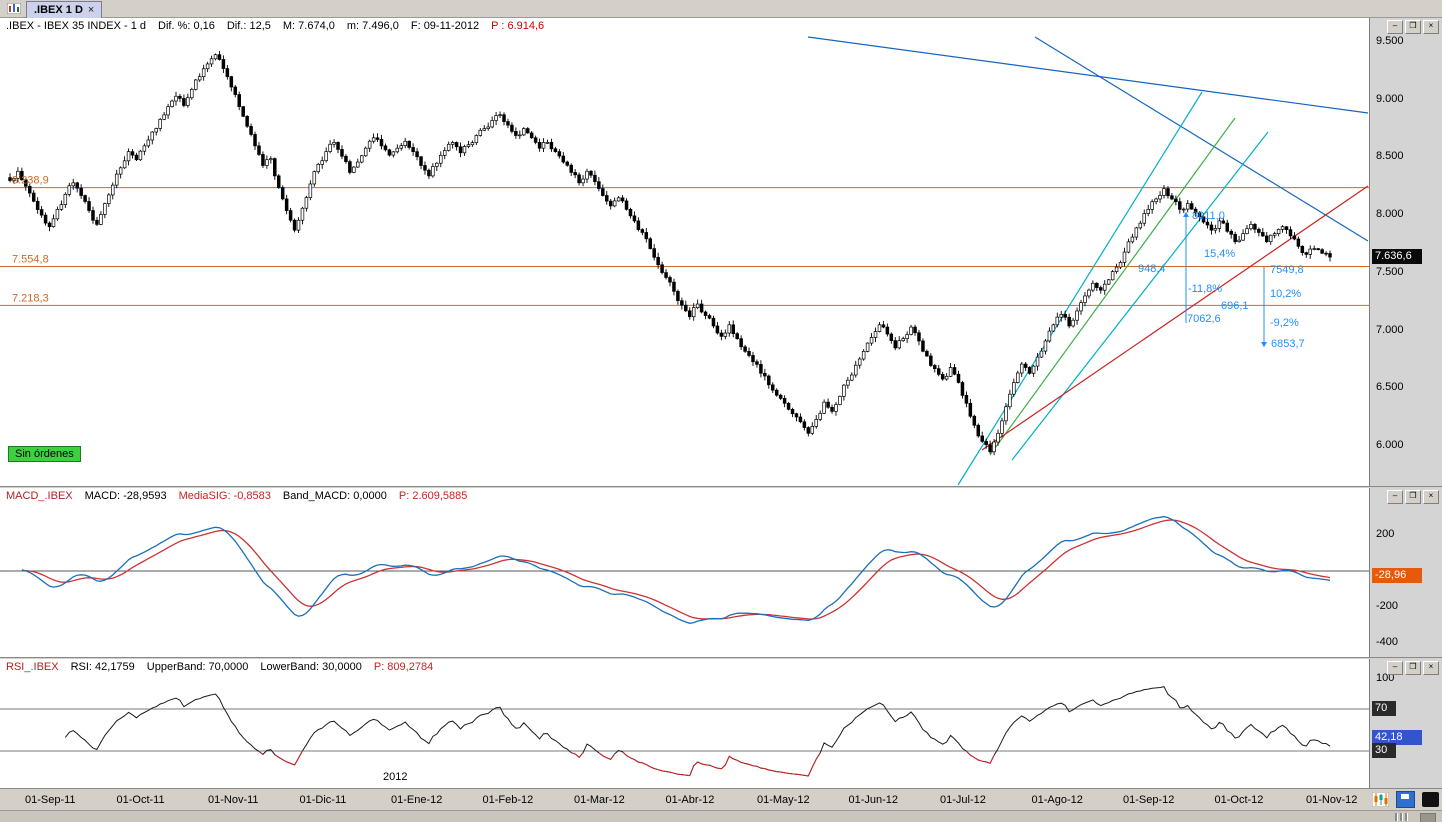 The image size is (1442, 822). What do you see at coordinates (1390, 214) in the screenshot?
I see `price-axis-tick: 8.000` at bounding box center [1390, 214].